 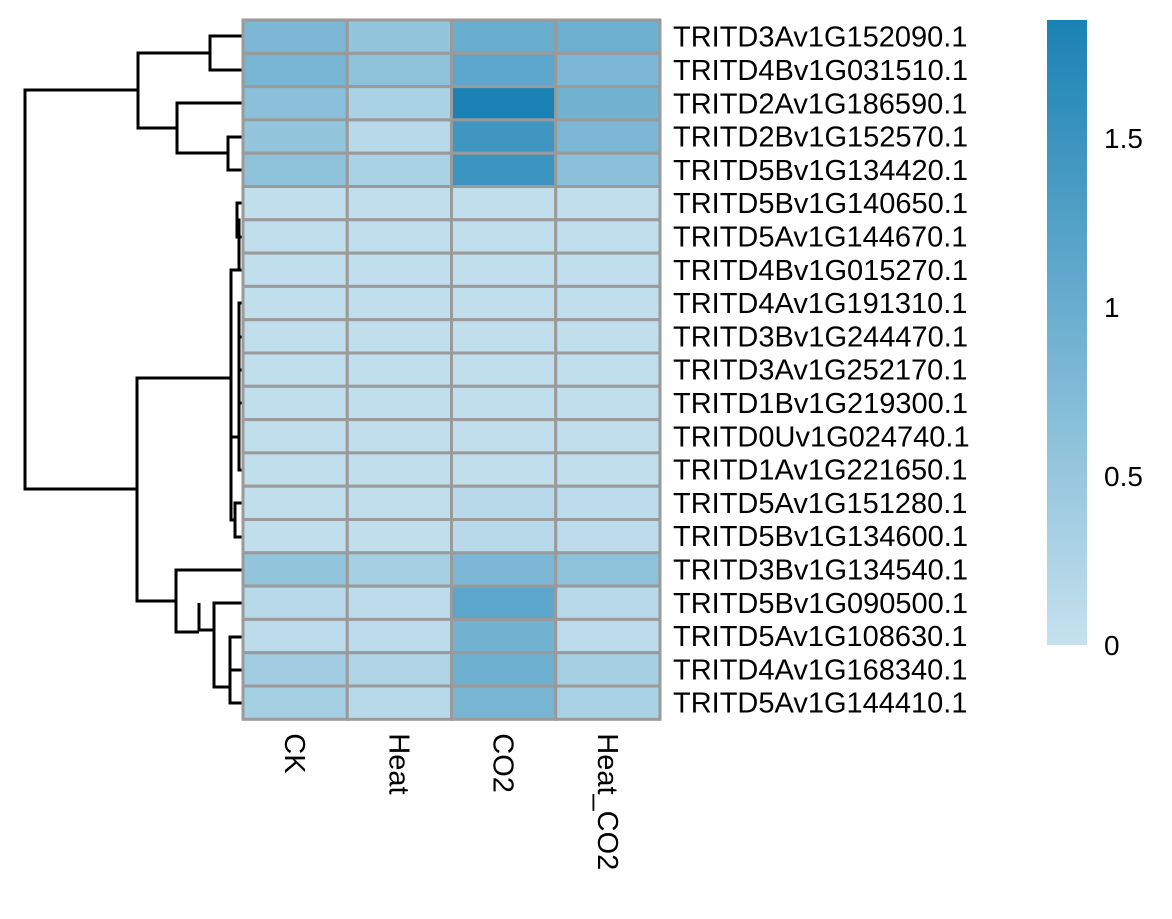 I want to click on row-label: TRITD5Av1G151280.1, so click(x=820, y=504).